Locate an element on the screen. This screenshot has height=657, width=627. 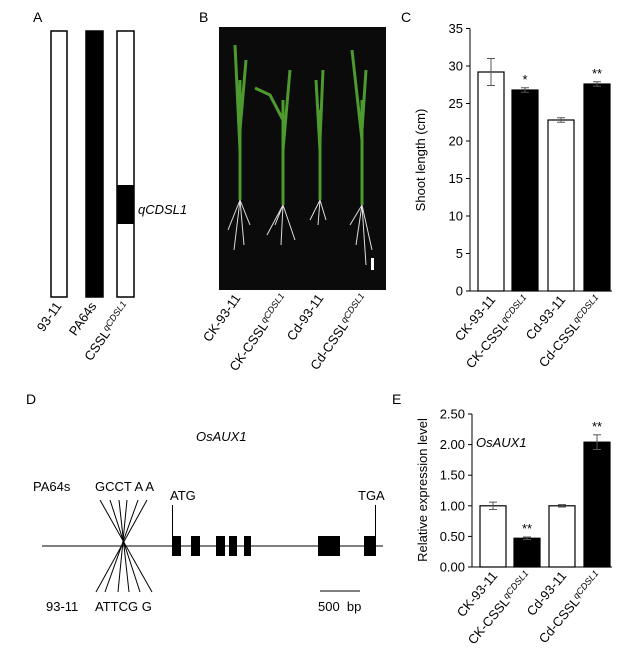
roots is located at coordinates (300, 232).